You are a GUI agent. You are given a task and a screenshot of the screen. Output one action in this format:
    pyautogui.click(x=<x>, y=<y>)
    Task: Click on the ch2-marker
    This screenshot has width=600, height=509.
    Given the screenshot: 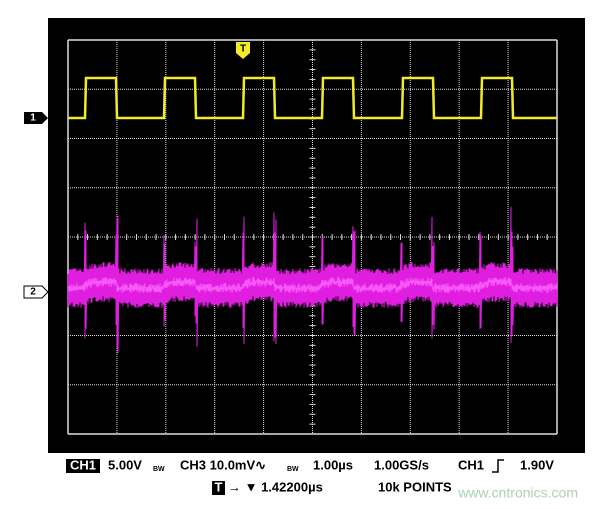 What is the action you would take?
    pyautogui.click(x=36, y=292)
    